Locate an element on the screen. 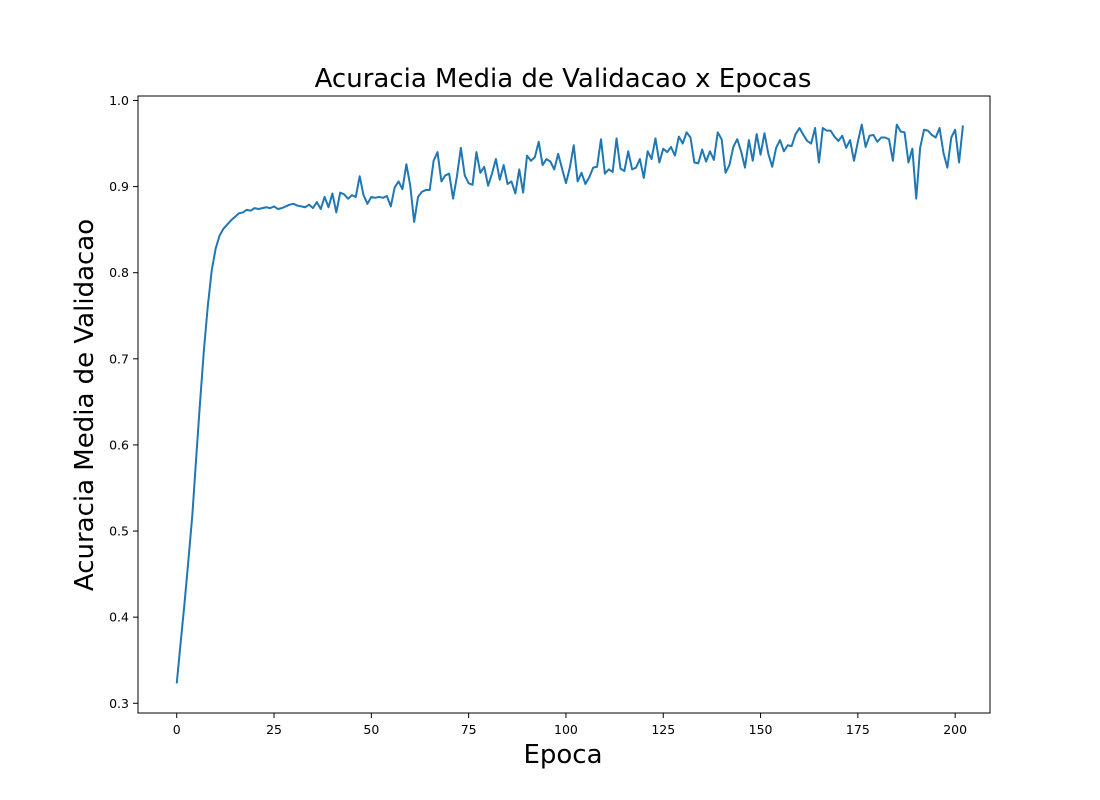  chart-title: Acuracia Media de Validacao x Epocas is located at coordinates (563, 79).